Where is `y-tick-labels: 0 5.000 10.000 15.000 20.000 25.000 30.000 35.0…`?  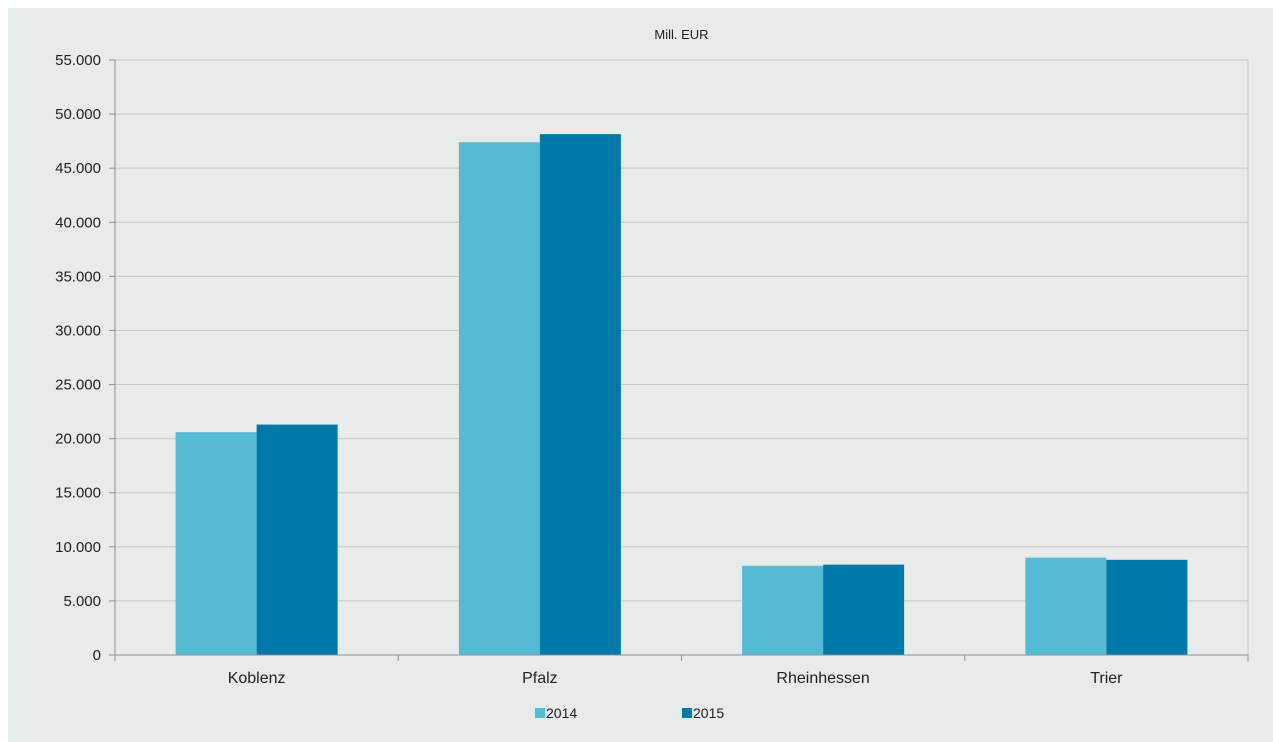 y-tick-labels: 0 5.000 10.000 15.000 20.000 25.000 30.000 35.0… is located at coordinates (78, 358).